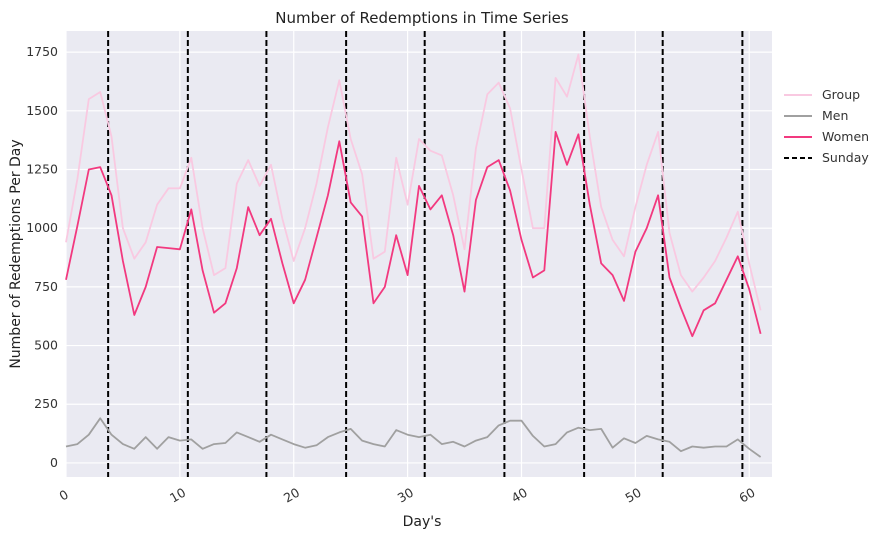 The height and width of the screenshot is (539, 891). Describe the element at coordinates (845, 157) in the screenshot. I see `legend-label-sunday: Sunday` at that location.